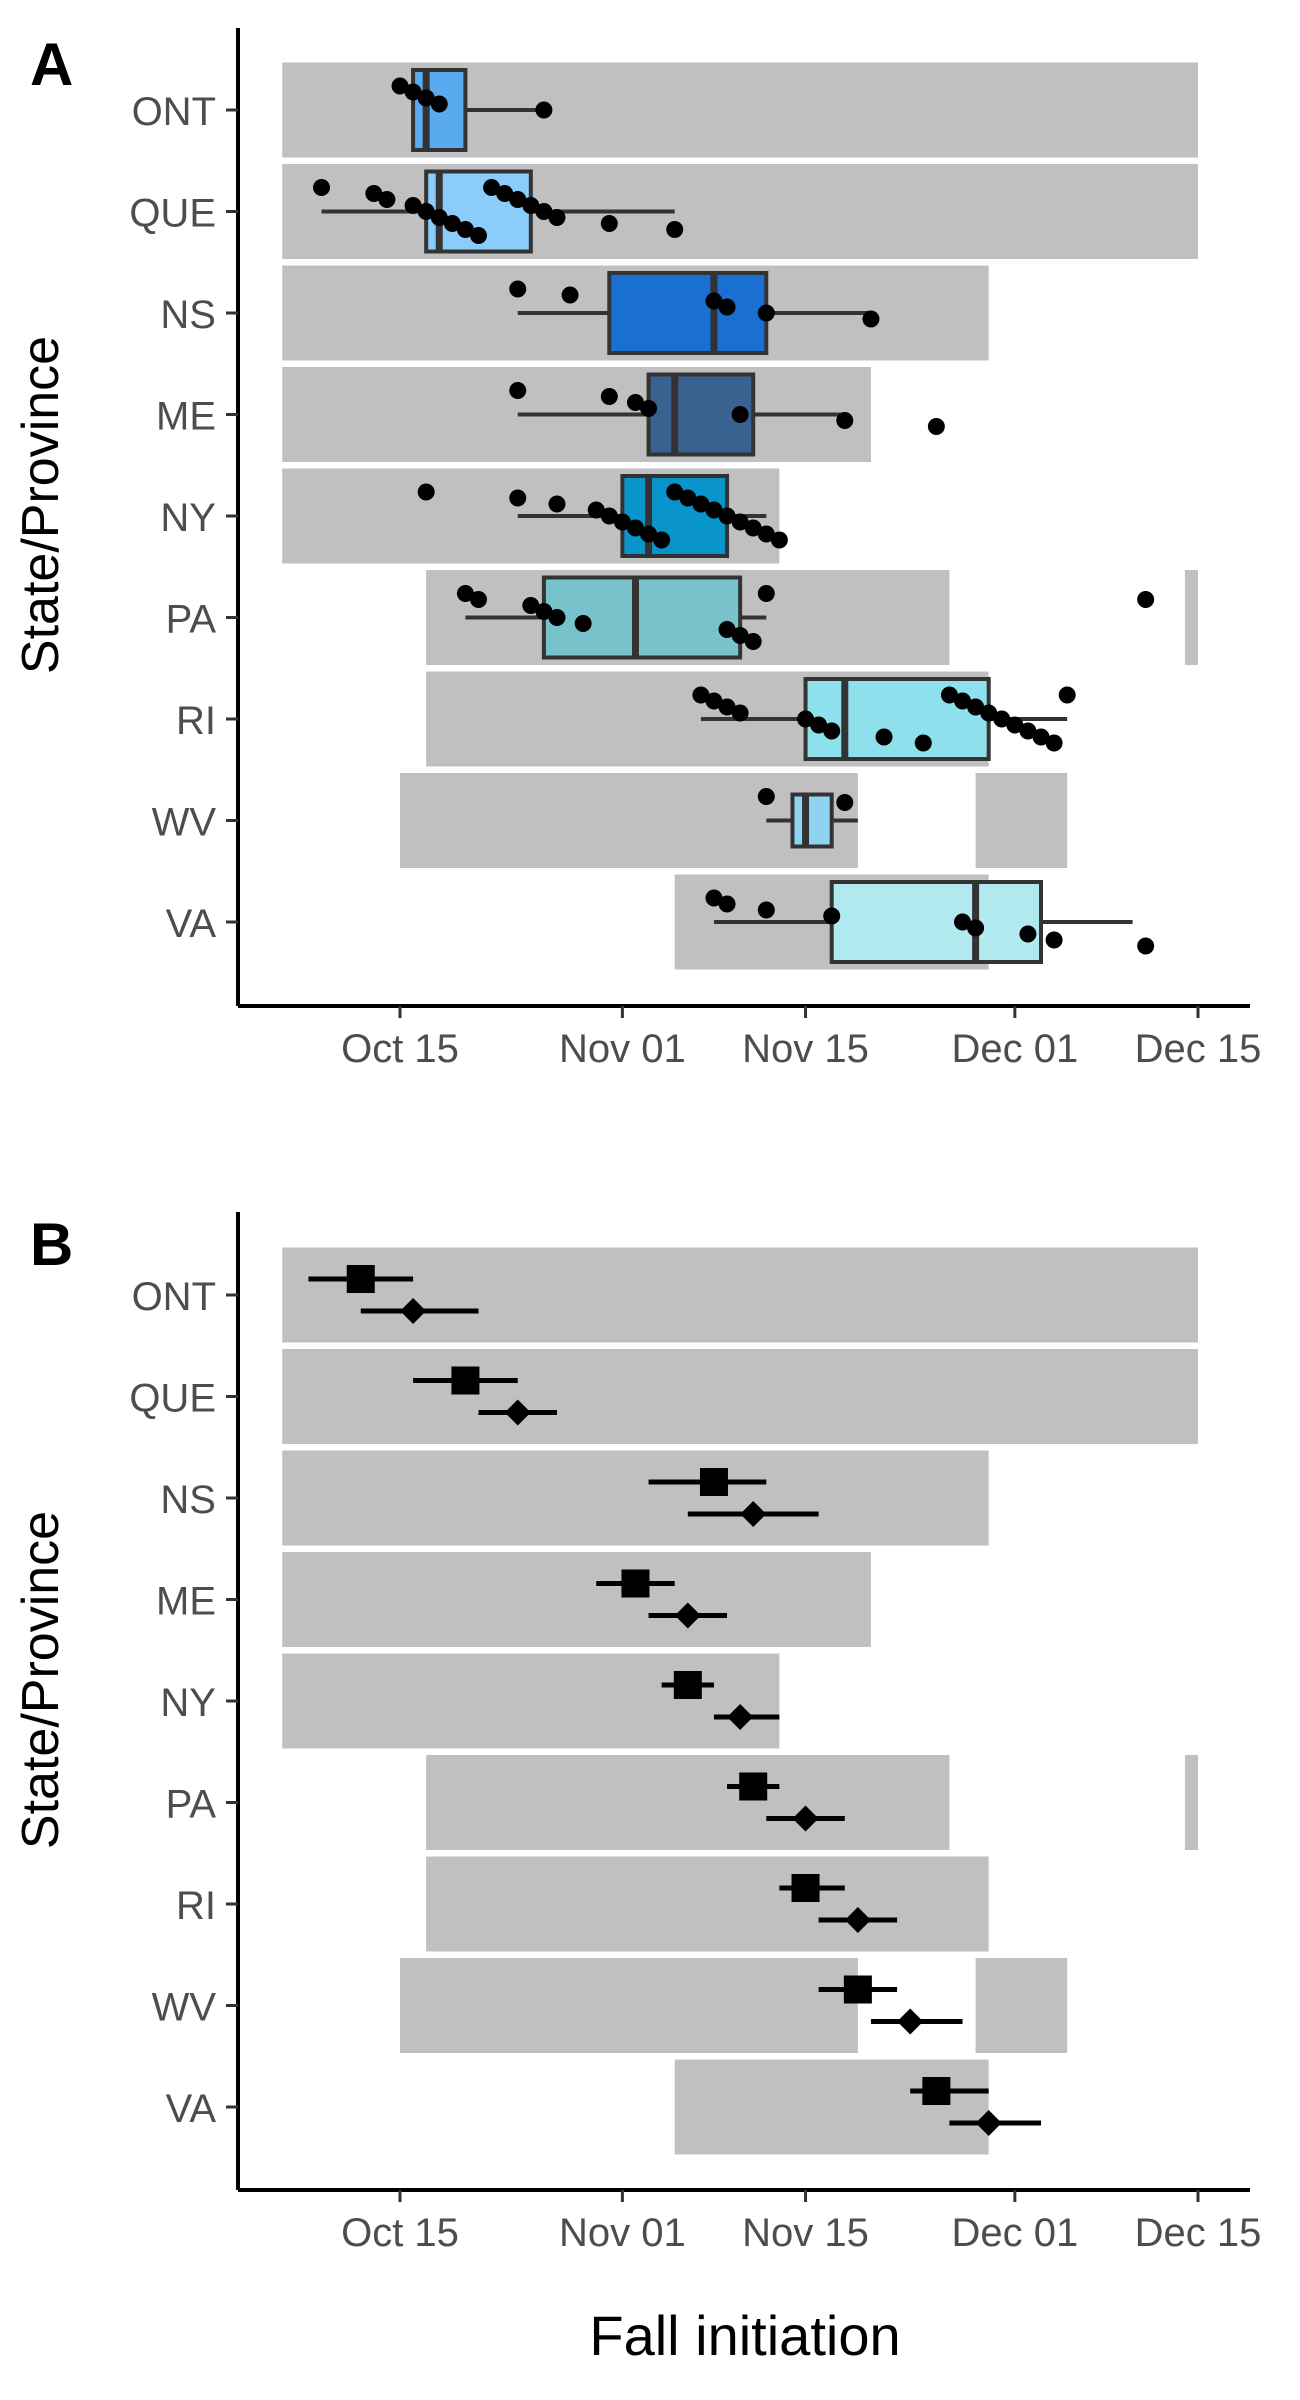  What do you see at coordinates (740, 1295) in the screenshot?
I see `season-window-ont` at bounding box center [740, 1295].